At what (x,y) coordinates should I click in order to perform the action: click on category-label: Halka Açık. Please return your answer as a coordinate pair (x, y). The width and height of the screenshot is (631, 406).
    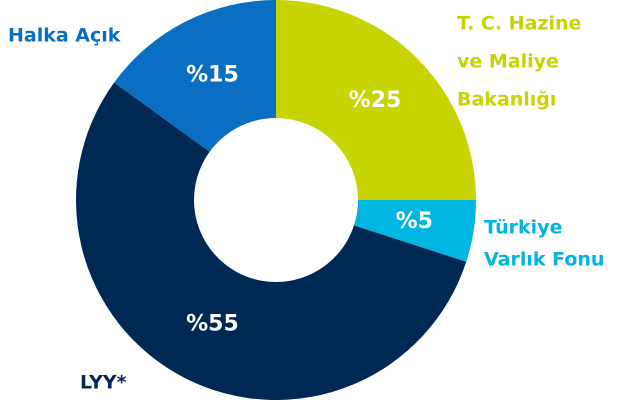
    Looking at the image, I should click on (64, 36).